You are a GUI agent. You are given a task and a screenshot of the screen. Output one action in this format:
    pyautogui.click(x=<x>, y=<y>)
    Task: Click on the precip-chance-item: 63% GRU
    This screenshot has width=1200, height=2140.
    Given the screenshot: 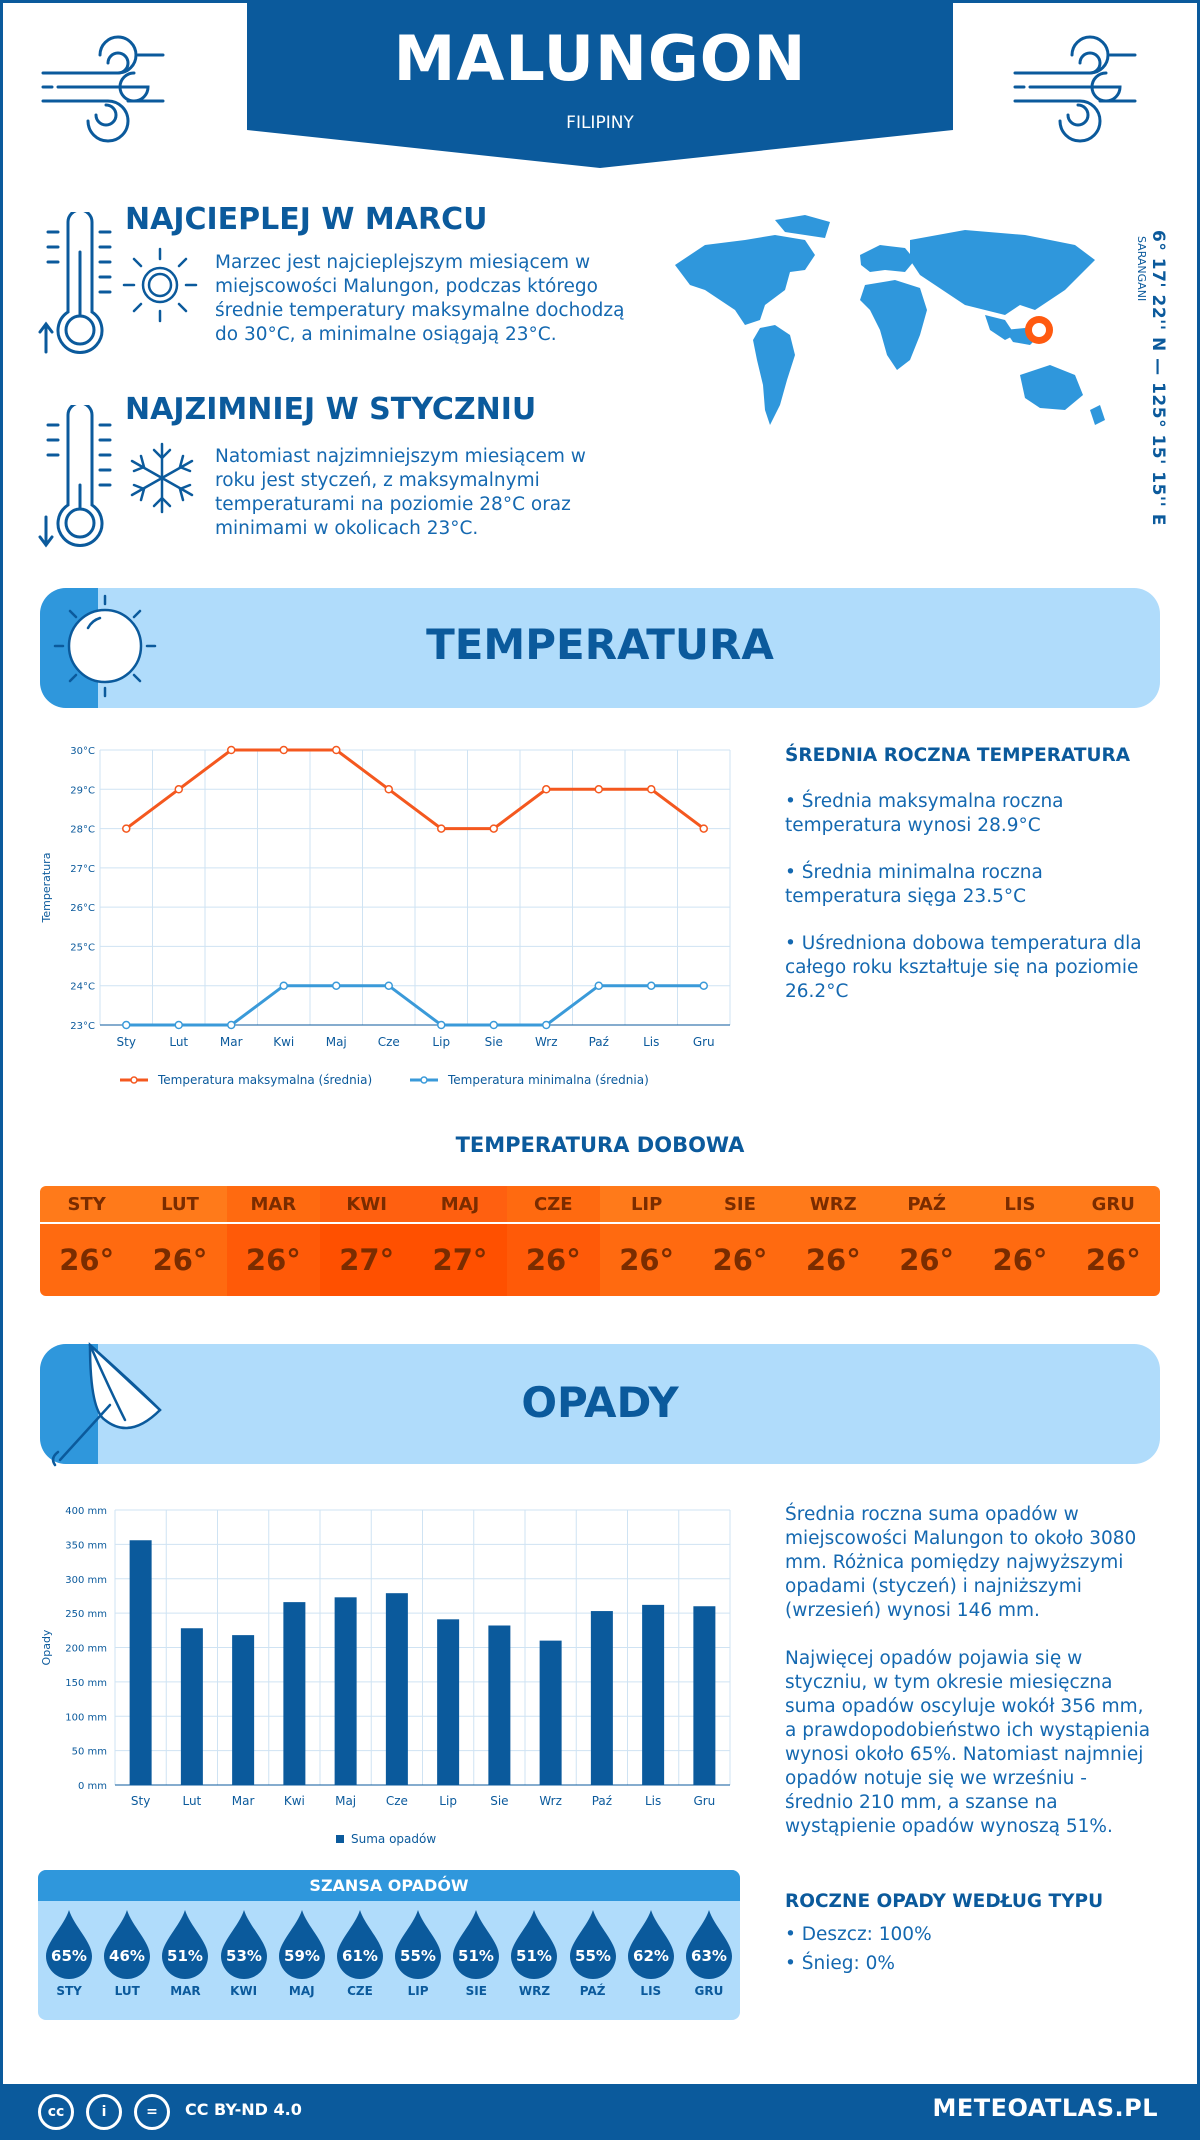 What is the action you would take?
    pyautogui.click(x=709, y=1953)
    